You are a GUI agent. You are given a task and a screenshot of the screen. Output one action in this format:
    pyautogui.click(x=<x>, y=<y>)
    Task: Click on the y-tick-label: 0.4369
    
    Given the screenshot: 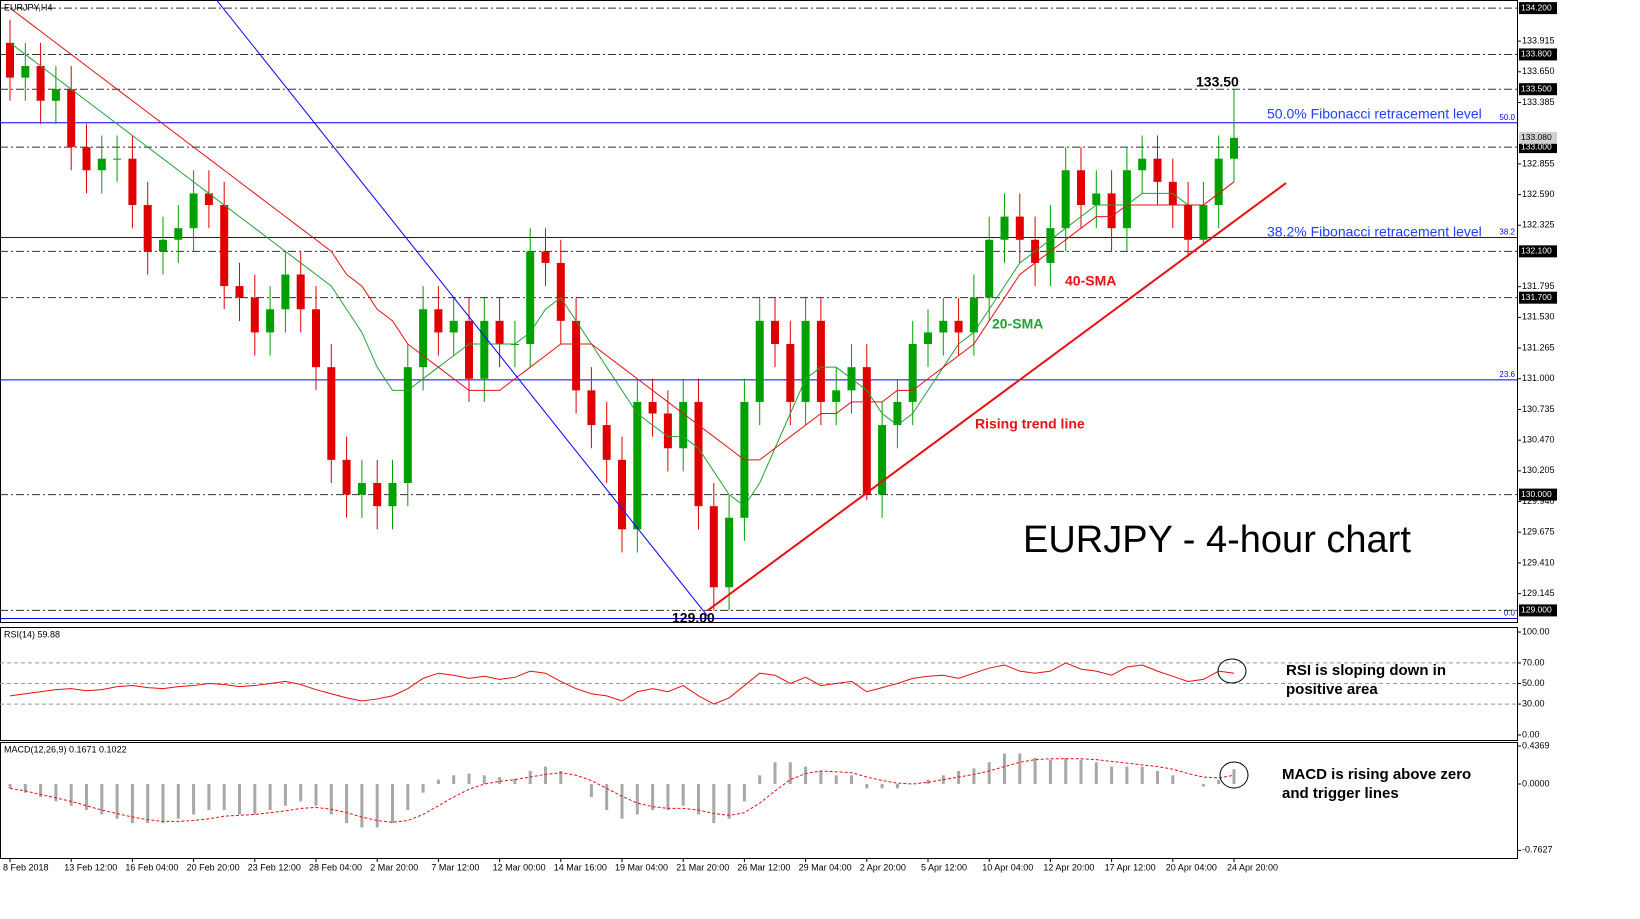 What is the action you would take?
    pyautogui.click(x=1536, y=745)
    